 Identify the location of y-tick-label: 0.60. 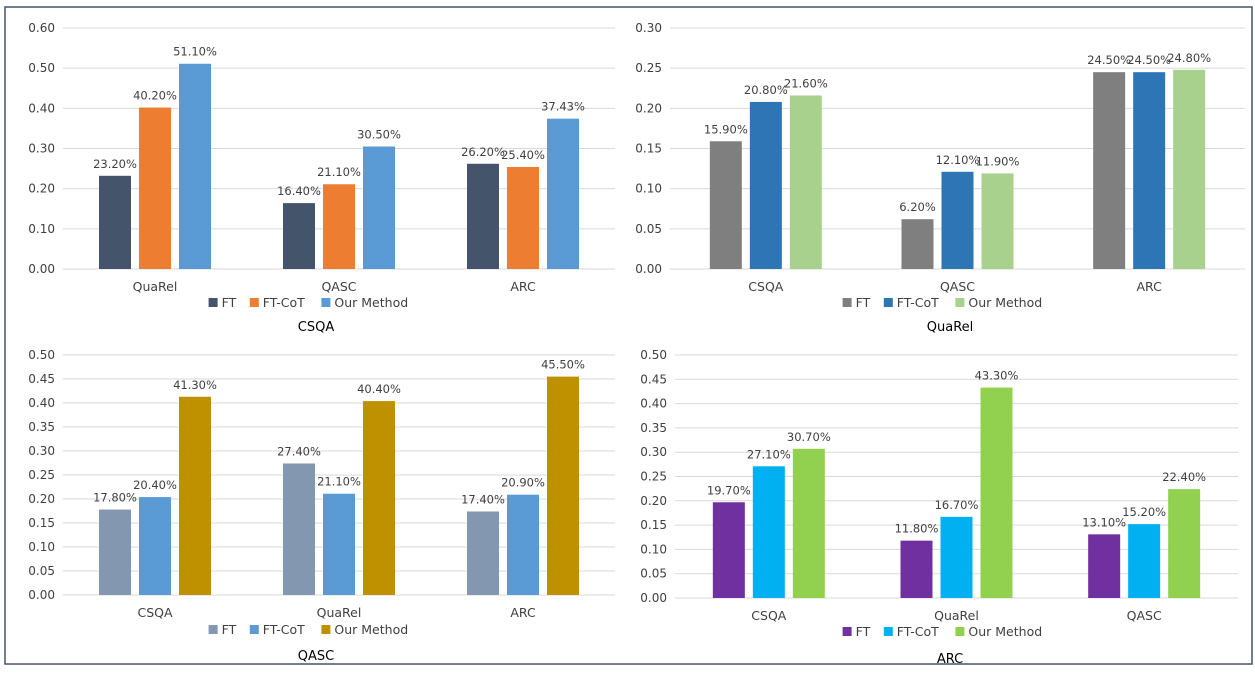
(41, 28).